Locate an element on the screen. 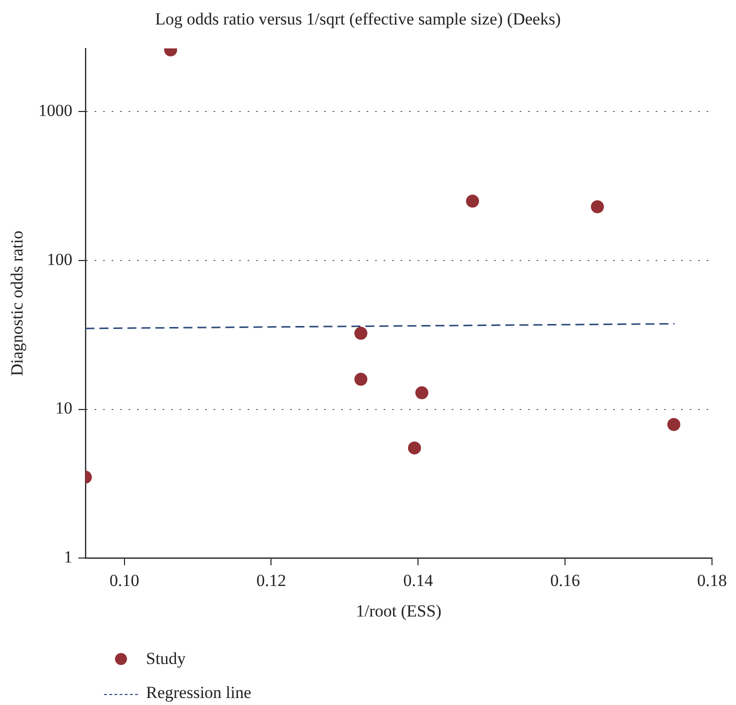  legend-label: Regression line is located at coordinates (199, 693).